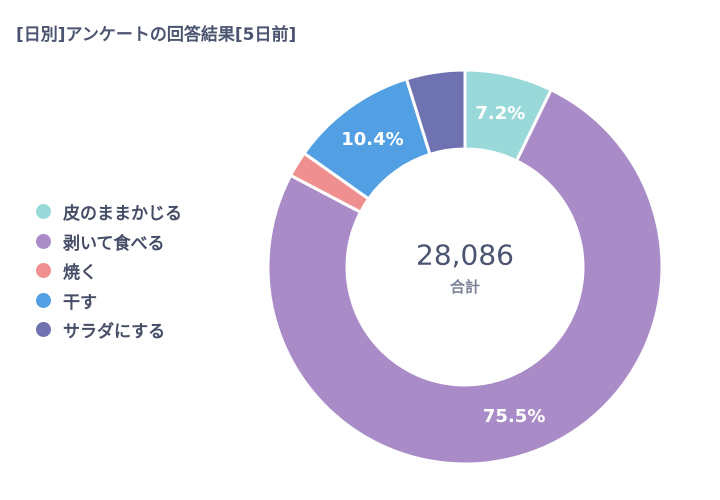 This screenshot has width=720, height=500. Describe the element at coordinates (156, 35) in the screenshot. I see `chart-title: [日別]アンケートの回答結果[5日前]` at that location.